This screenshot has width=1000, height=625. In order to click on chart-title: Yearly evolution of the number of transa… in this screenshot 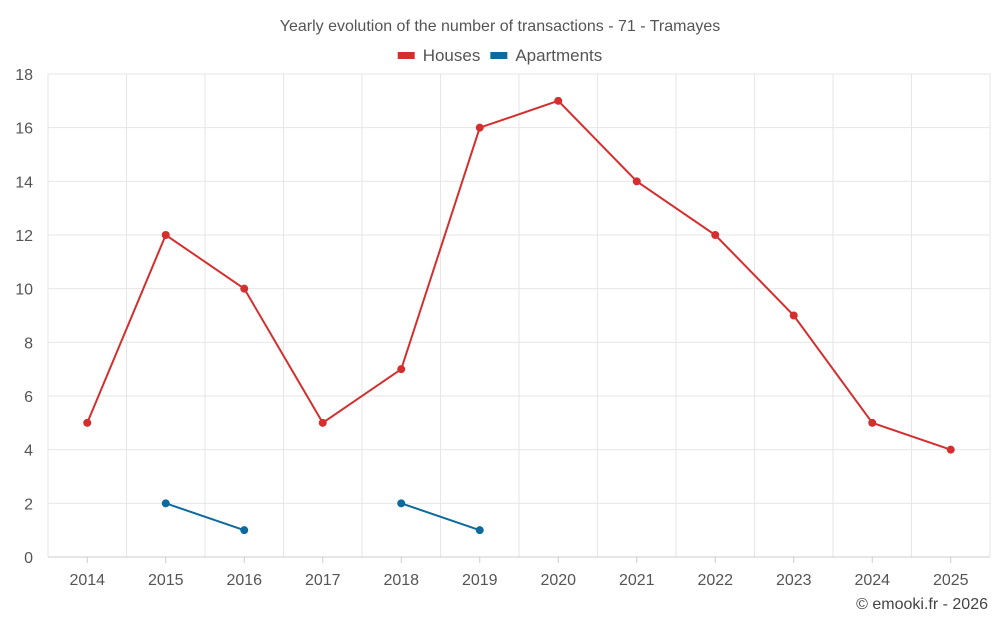, I will do `click(500, 26)`.